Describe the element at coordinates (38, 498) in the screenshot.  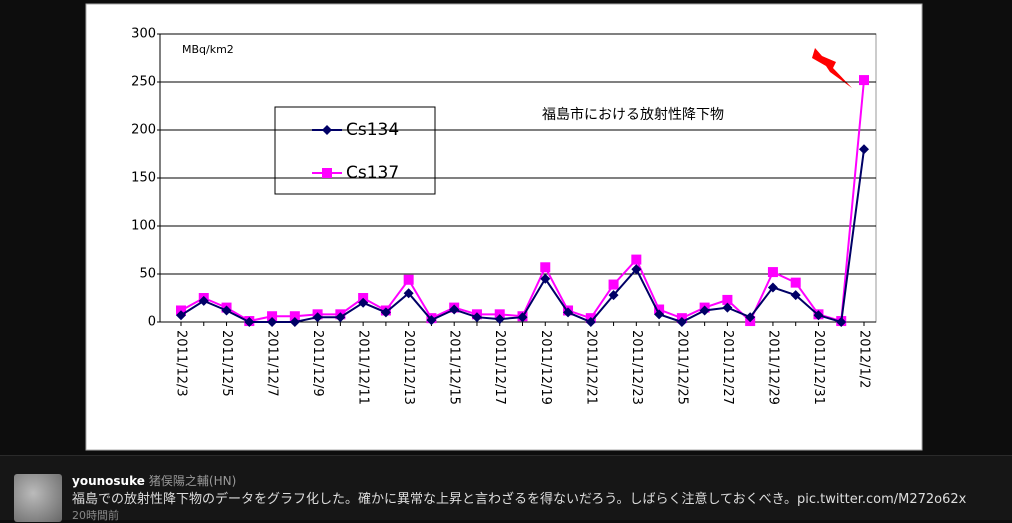
I see `avatar` at that location.